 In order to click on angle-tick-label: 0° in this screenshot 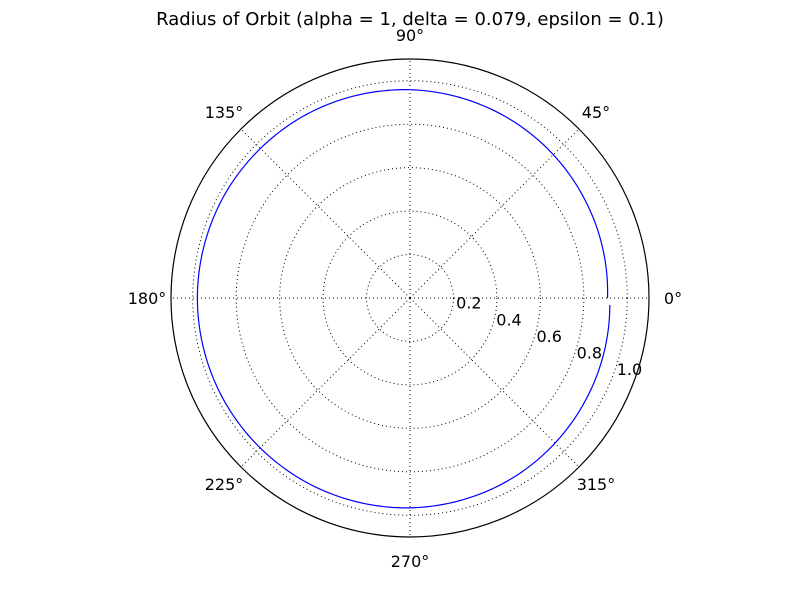, I will do `click(673, 298)`.